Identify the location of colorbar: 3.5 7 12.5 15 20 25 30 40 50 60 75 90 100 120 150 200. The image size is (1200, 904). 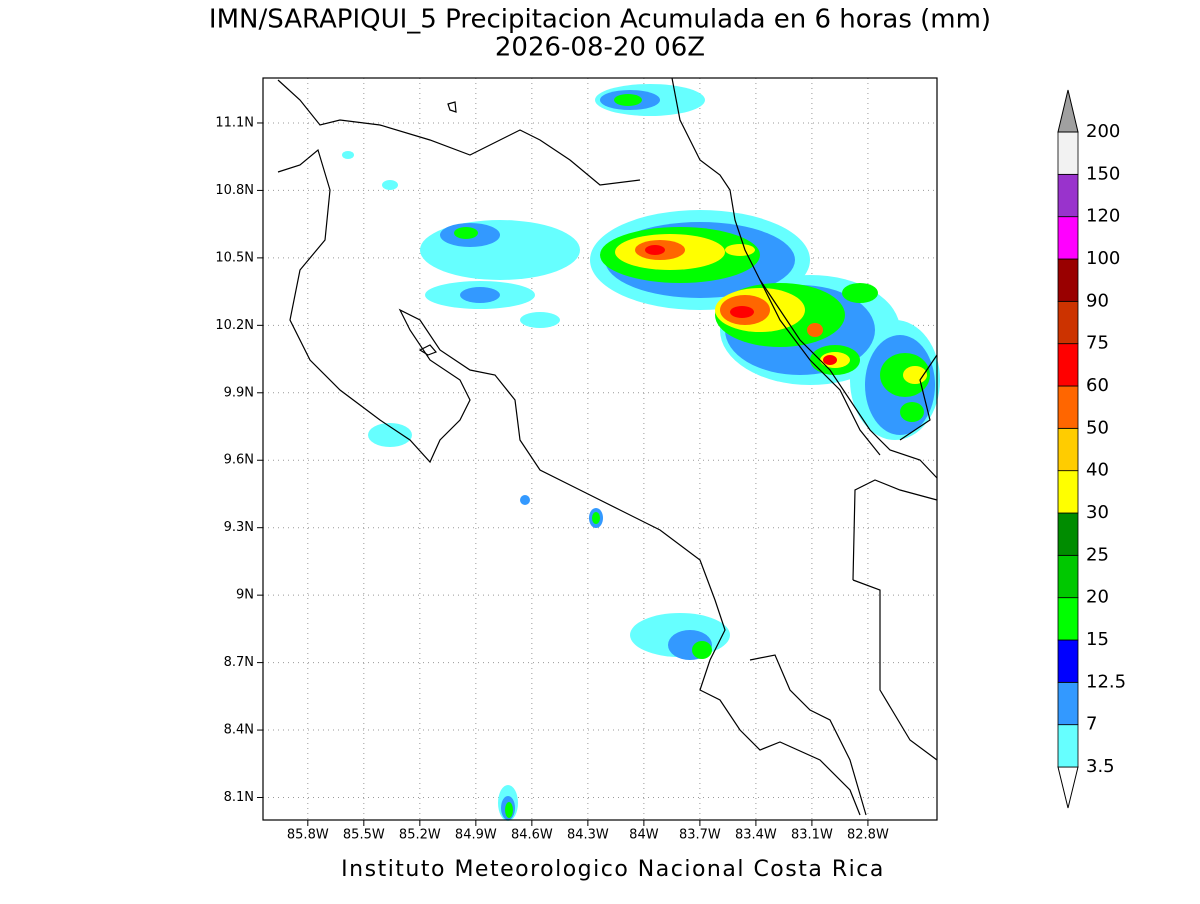
(1091, 449).